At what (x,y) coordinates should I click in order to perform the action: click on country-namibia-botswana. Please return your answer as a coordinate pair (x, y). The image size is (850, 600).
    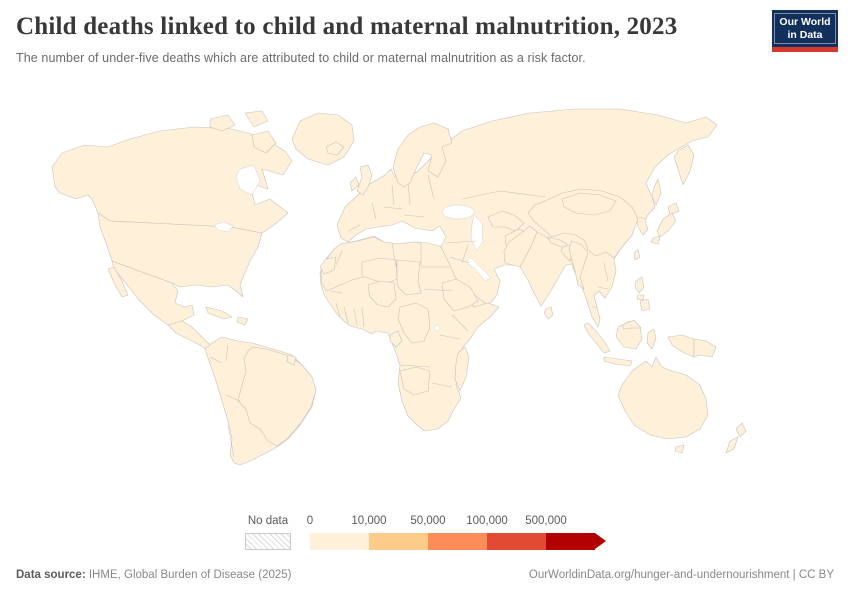
    Looking at the image, I should click on (415, 381).